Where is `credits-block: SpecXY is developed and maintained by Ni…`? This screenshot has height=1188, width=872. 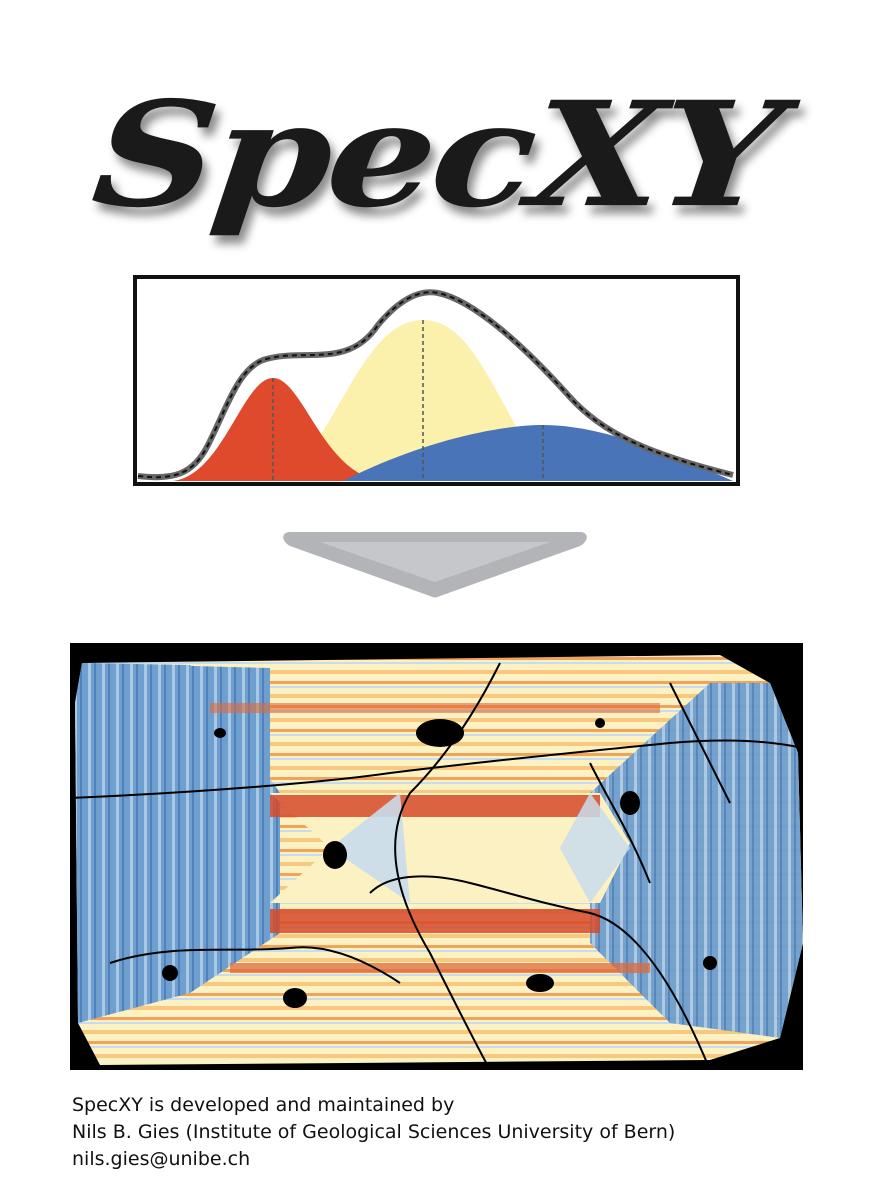 credits-block: SpecXY is developed and maintained by Ni… is located at coordinates (462, 1132).